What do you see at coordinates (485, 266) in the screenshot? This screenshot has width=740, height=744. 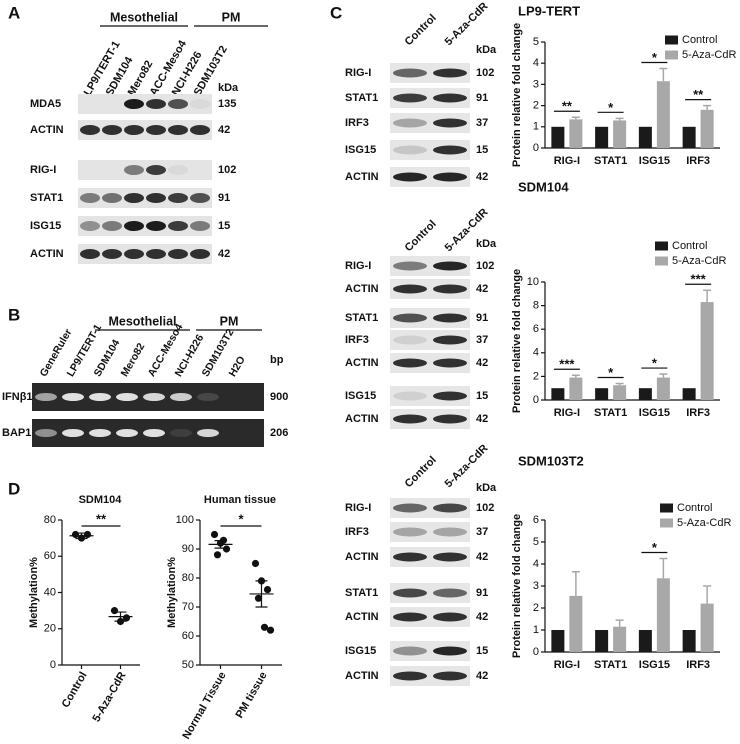 I see `size-label: 102` at bounding box center [485, 266].